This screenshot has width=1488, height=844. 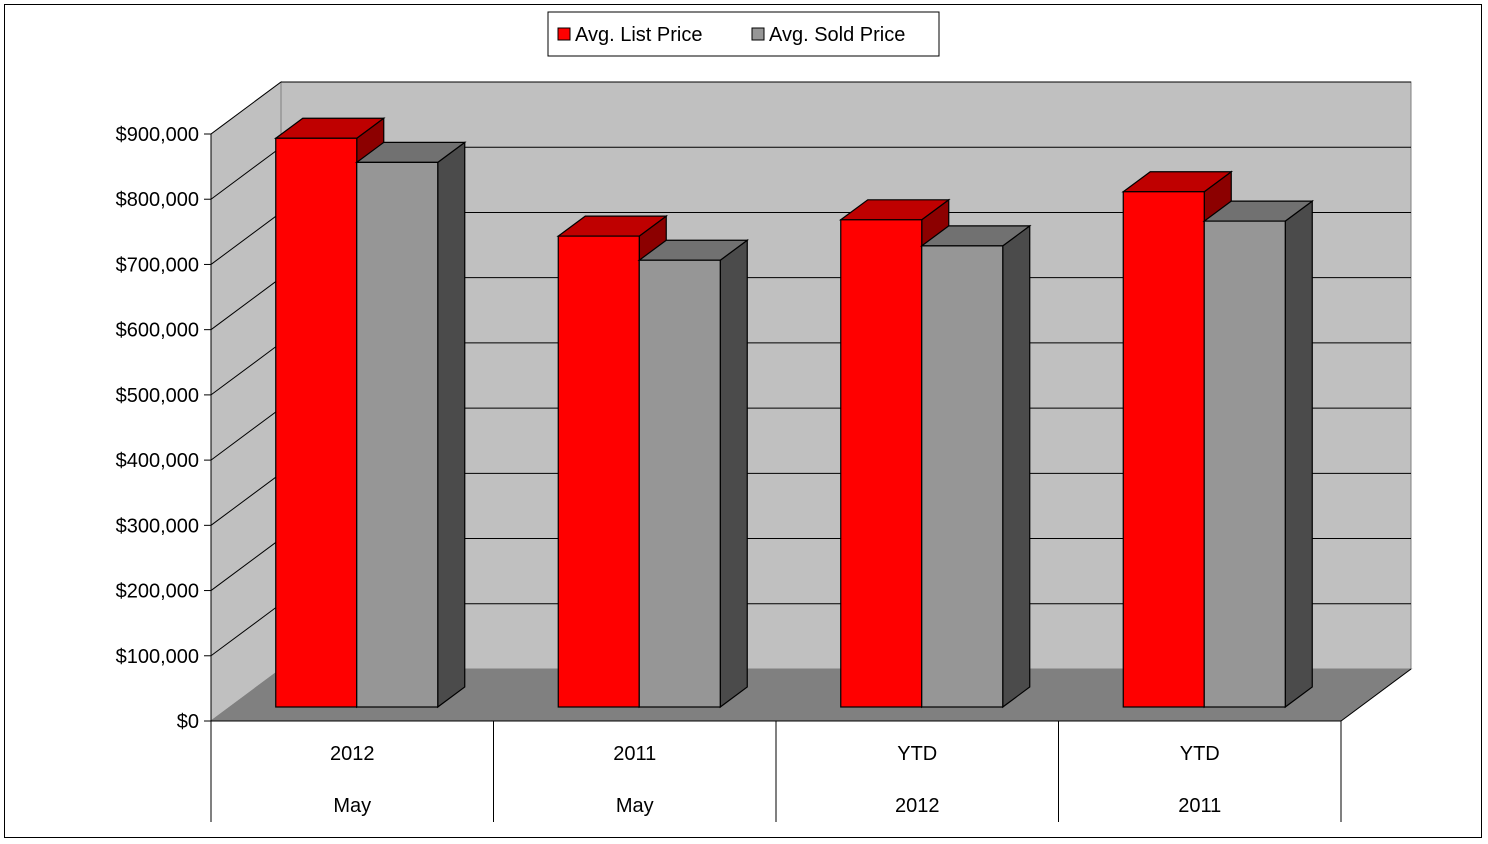 What do you see at coordinates (157, 331) in the screenshot?
I see `y-tick-label: $600,000` at bounding box center [157, 331].